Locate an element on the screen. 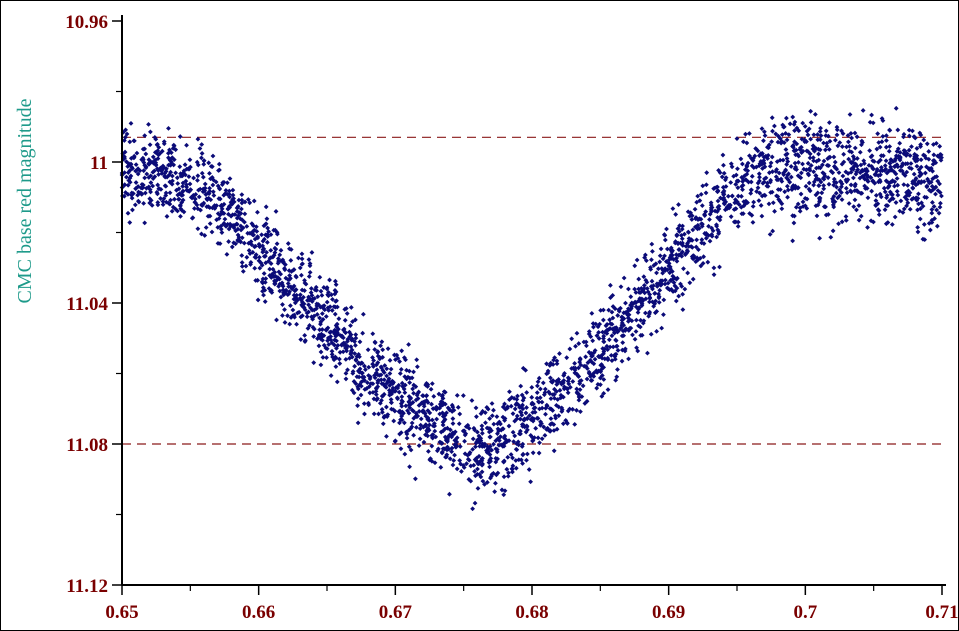  x-tick-label-6: 0.71 is located at coordinates (941, 612).